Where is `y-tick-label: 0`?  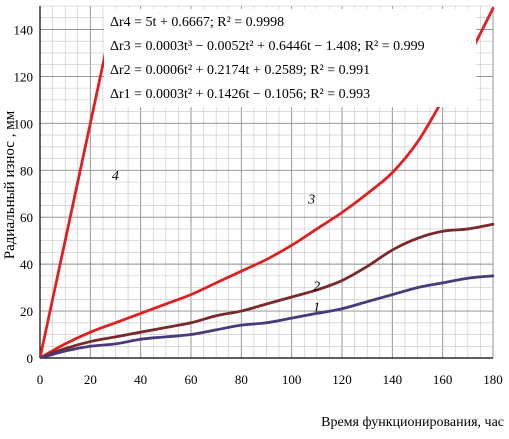 y-tick-label: 0 is located at coordinates (30, 358).